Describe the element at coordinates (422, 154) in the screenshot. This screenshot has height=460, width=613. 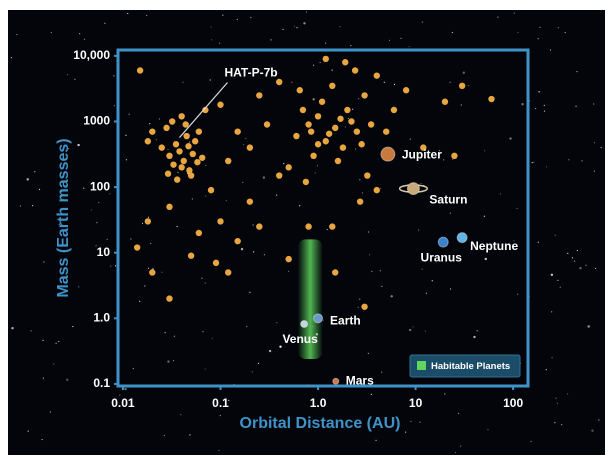
I see `planet-label: Jupiter` at that location.